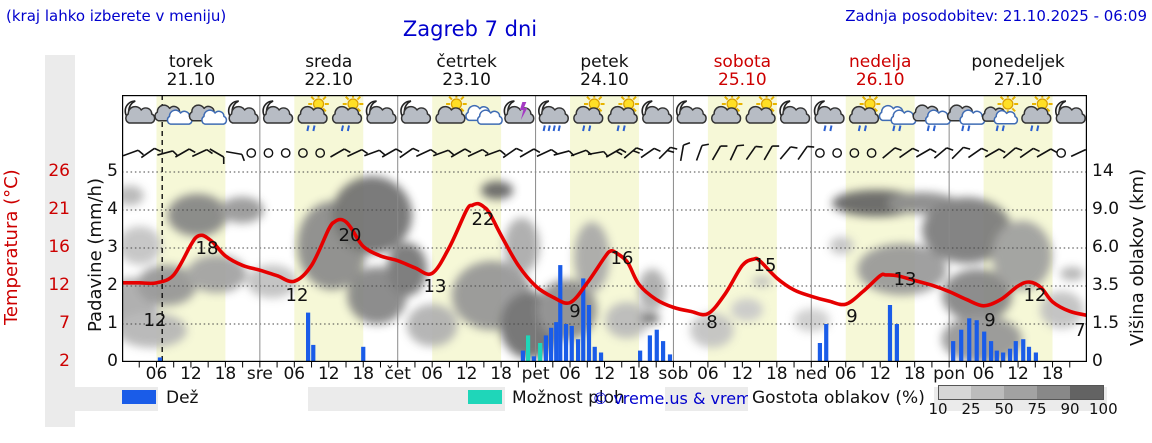 The image size is (1152, 443). What do you see at coordinates (112, 247) in the screenshot?
I see `axis-tick-label: 3` at bounding box center [112, 247].